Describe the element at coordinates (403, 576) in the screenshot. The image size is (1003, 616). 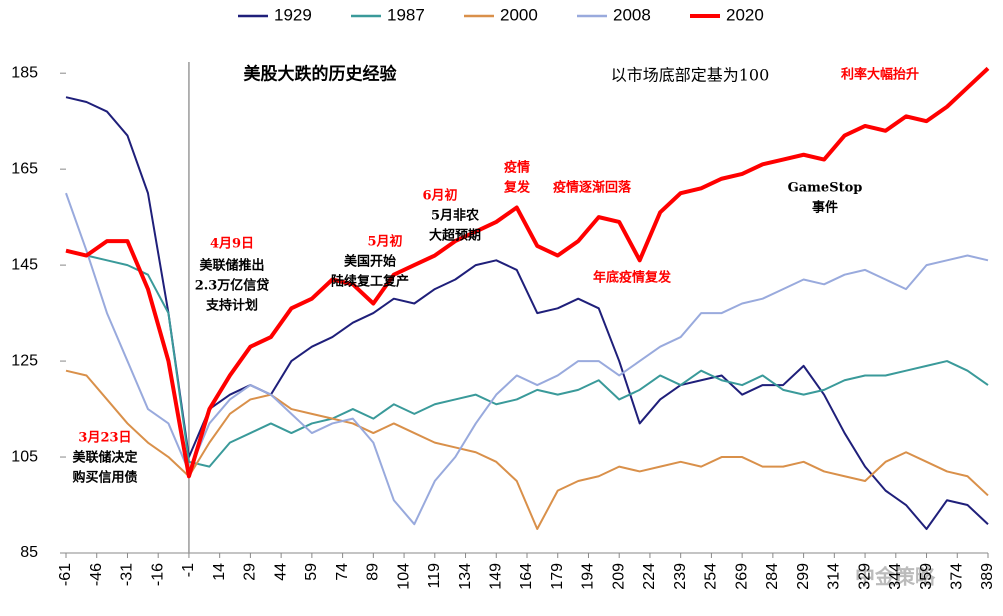
I see `x-tick-label: 104` at that location.